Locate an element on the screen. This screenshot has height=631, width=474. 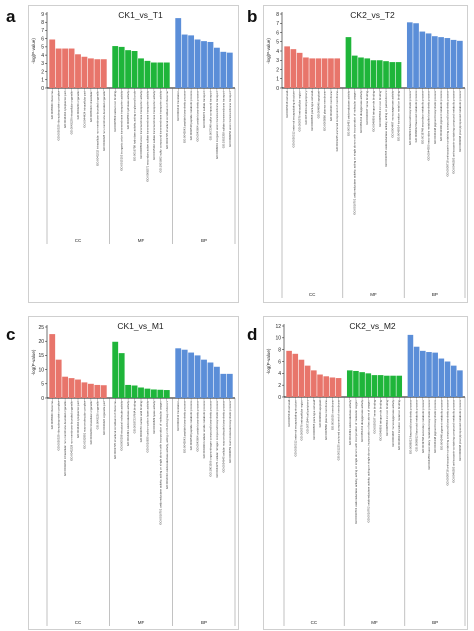
term-label: GO:0042440 pigment metabolic process is located at coordinates (441, 424).